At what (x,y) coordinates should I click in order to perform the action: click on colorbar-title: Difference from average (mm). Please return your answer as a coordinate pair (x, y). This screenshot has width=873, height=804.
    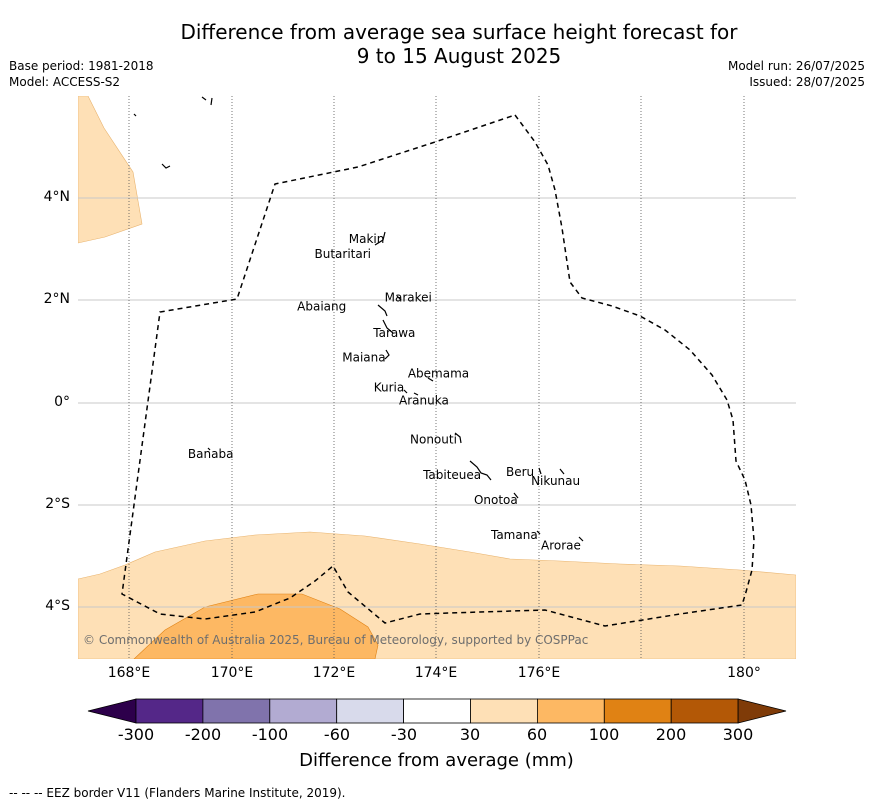
    Looking at the image, I should click on (436, 760).